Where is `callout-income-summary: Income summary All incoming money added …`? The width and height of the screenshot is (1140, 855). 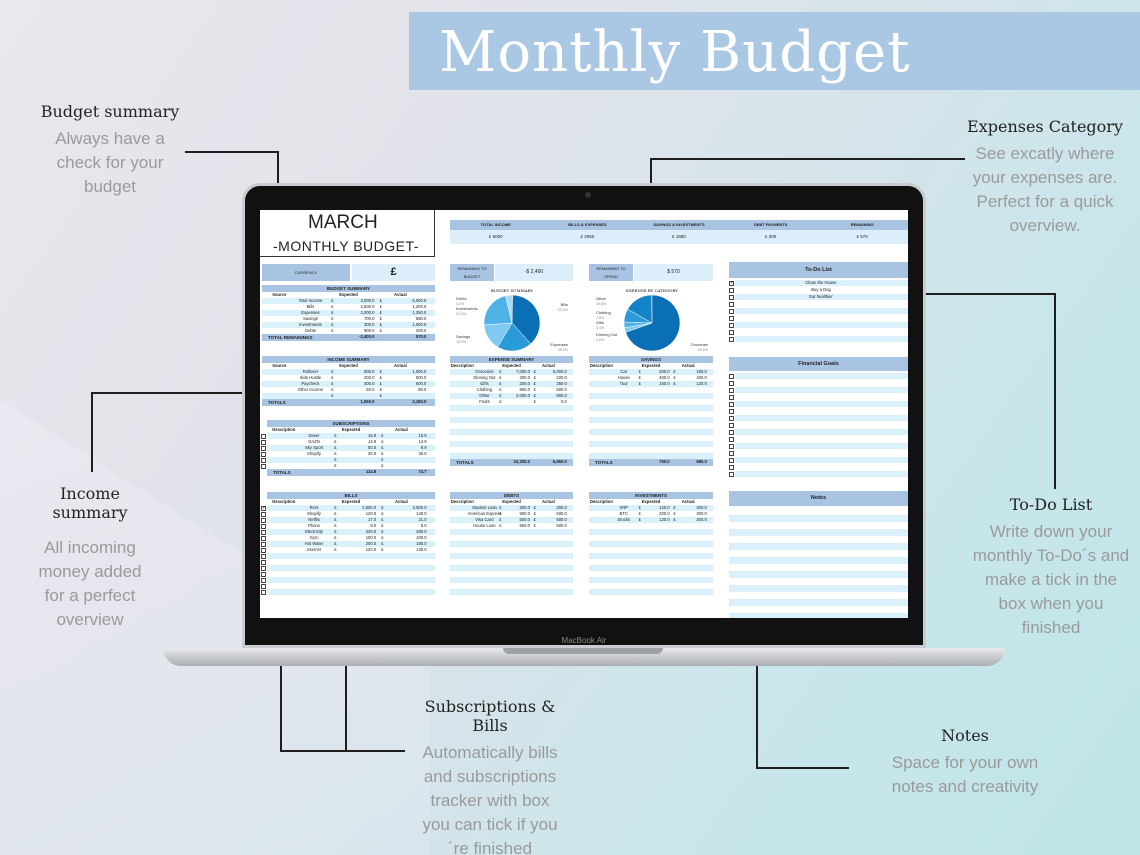
callout-income-summary: Income summary All incoming money added … is located at coordinates (90, 558).